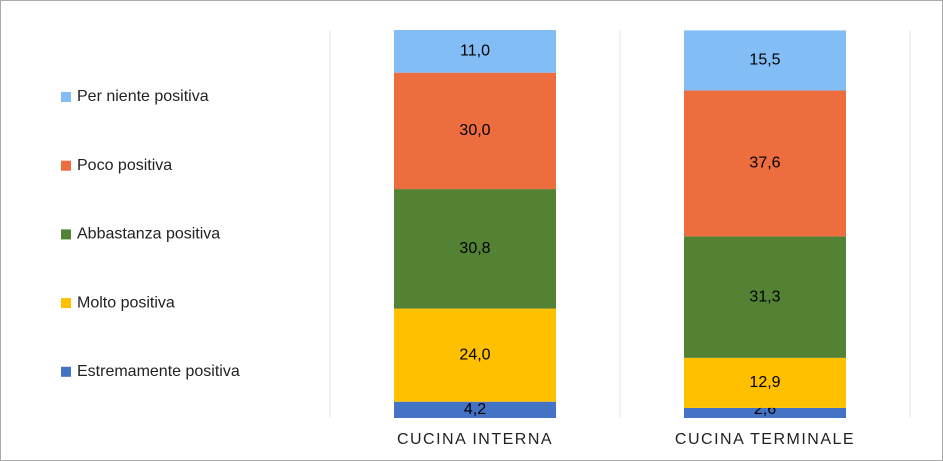  I want to click on value-label: 37,6, so click(764, 163).